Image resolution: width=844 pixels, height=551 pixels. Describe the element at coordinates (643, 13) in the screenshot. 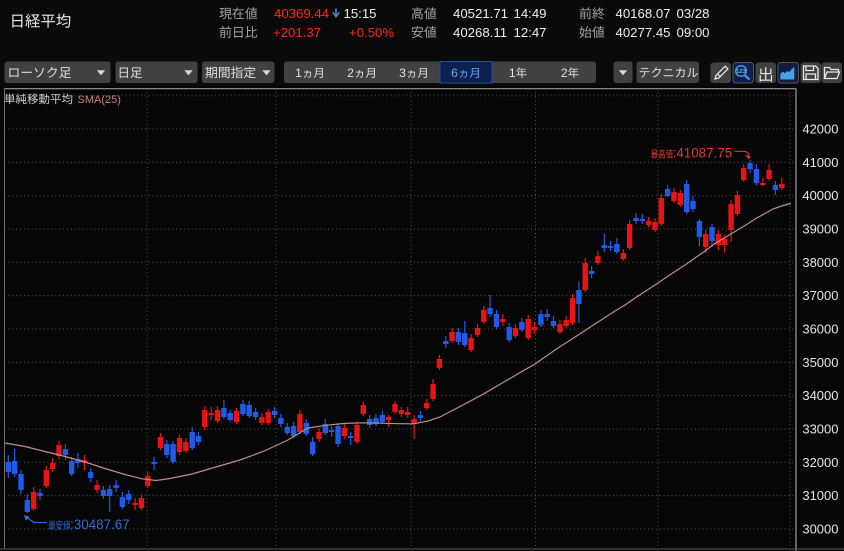

I see `svg-text: 40168.07` at that location.